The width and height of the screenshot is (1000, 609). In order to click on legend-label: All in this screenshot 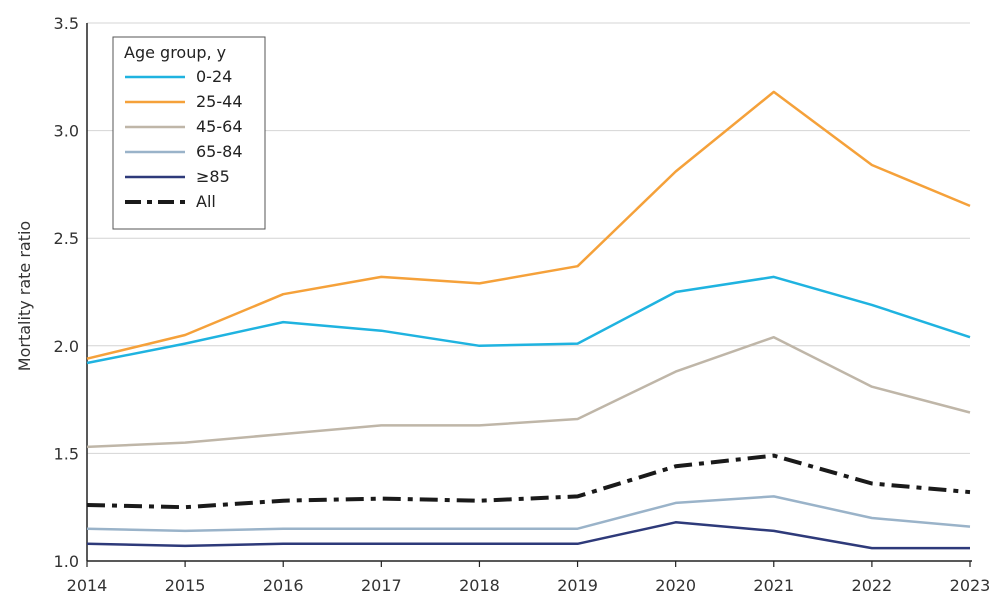, I will do `click(206, 201)`.